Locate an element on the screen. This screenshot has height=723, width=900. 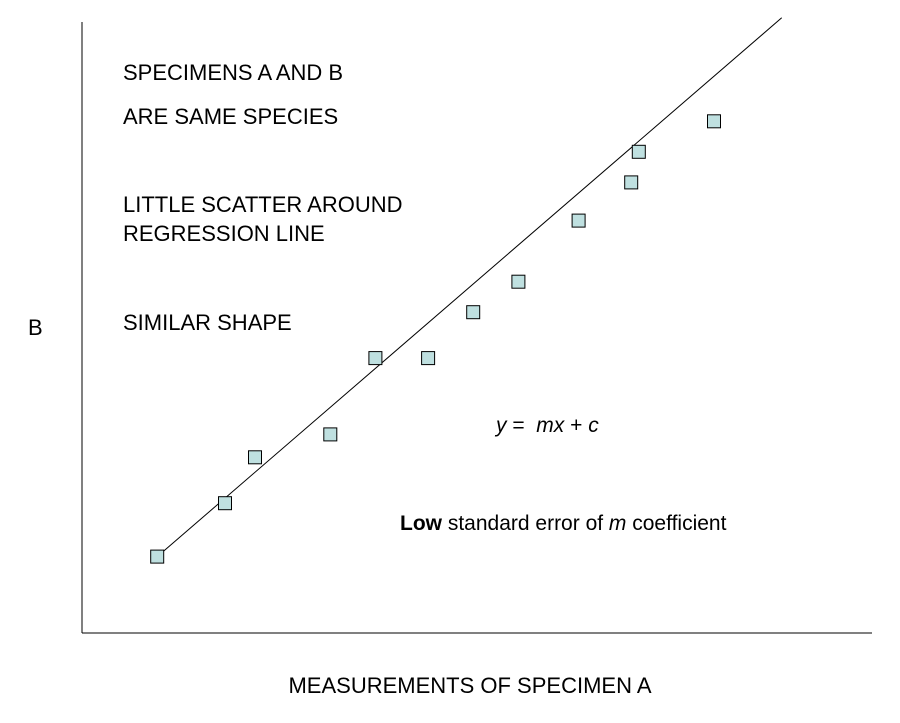
regression-equation: y = mx + c is located at coordinates (546, 425).